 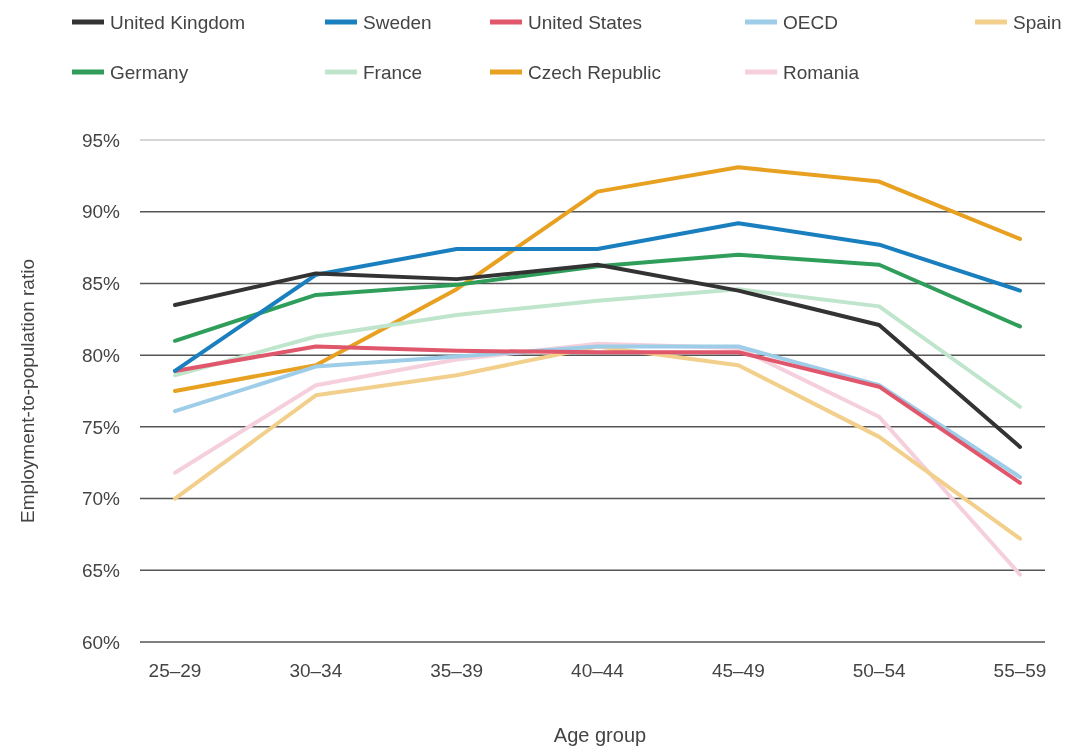 What do you see at coordinates (101, 642) in the screenshot?
I see `y-tick-label: 60%` at bounding box center [101, 642].